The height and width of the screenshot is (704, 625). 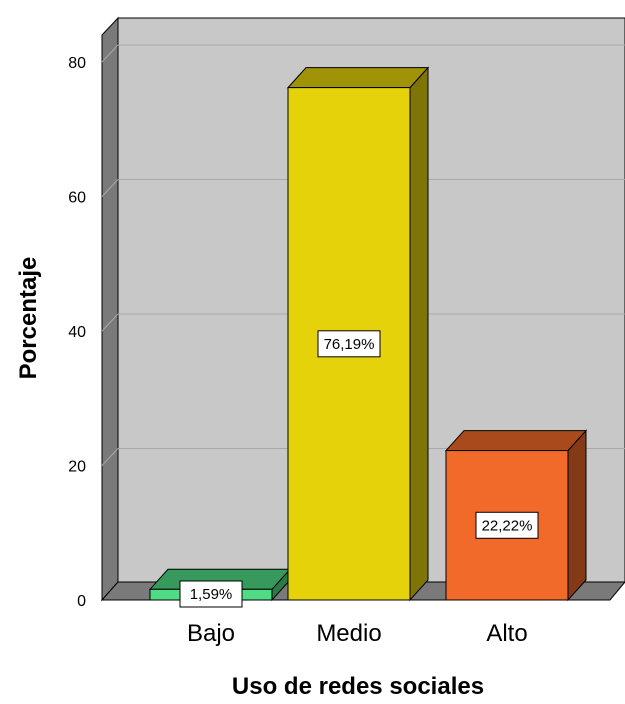 What do you see at coordinates (77, 63) in the screenshot?
I see `y-tick-label: 80` at bounding box center [77, 63].